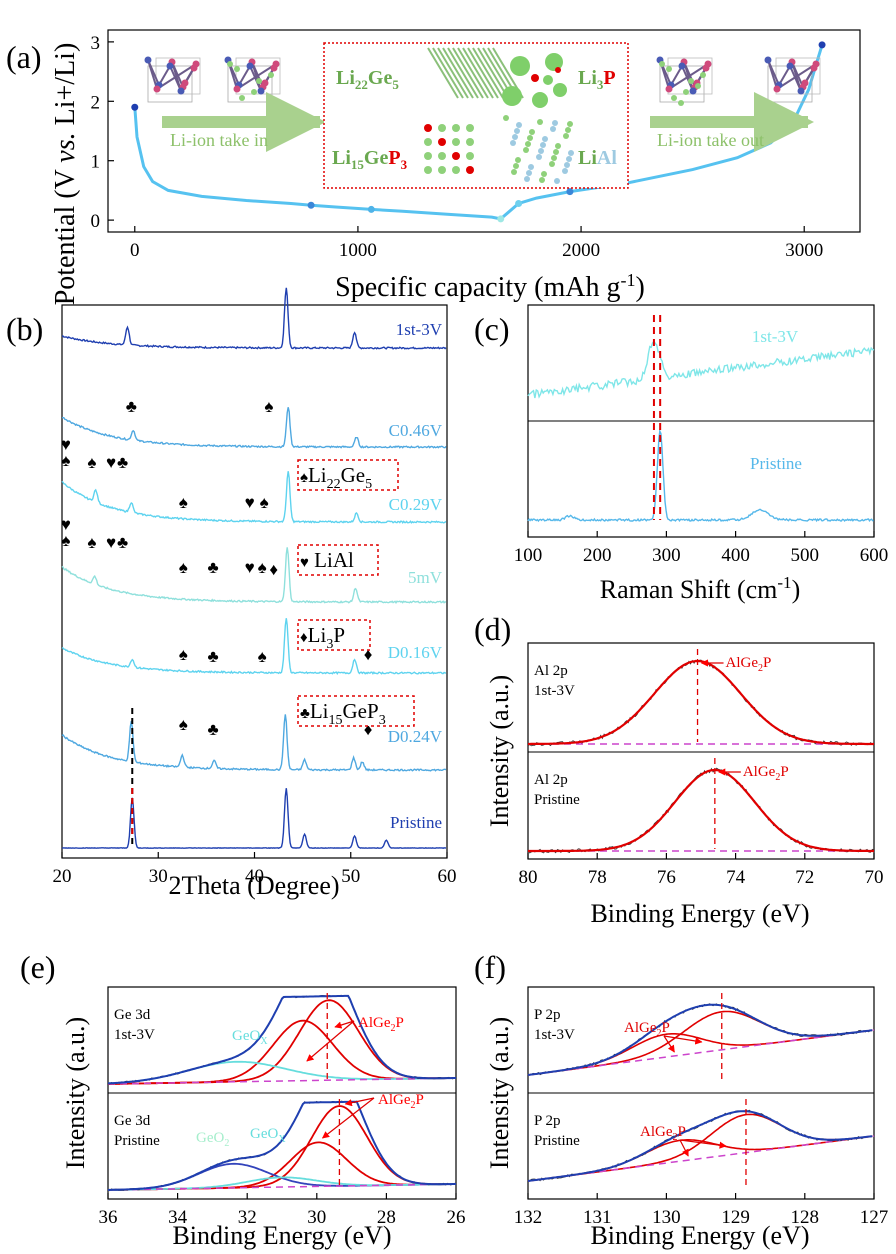  What do you see at coordinates (581, 250) in the screenshot?
I see `x-tick-label: 2000` at bounding box center [581, 250].